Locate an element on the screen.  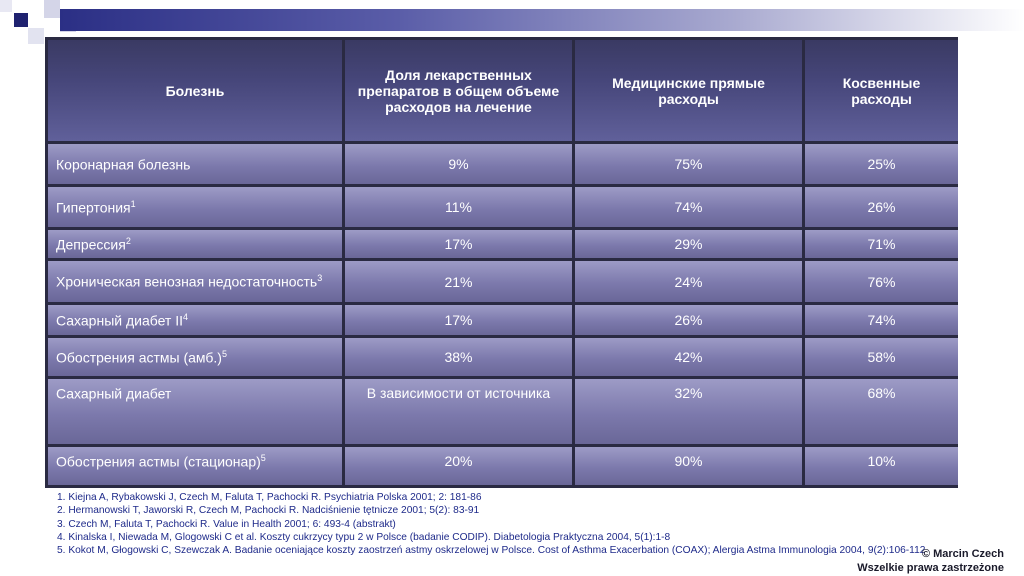
direct-cost-cell: 32% is located at coordinates (688, 411).